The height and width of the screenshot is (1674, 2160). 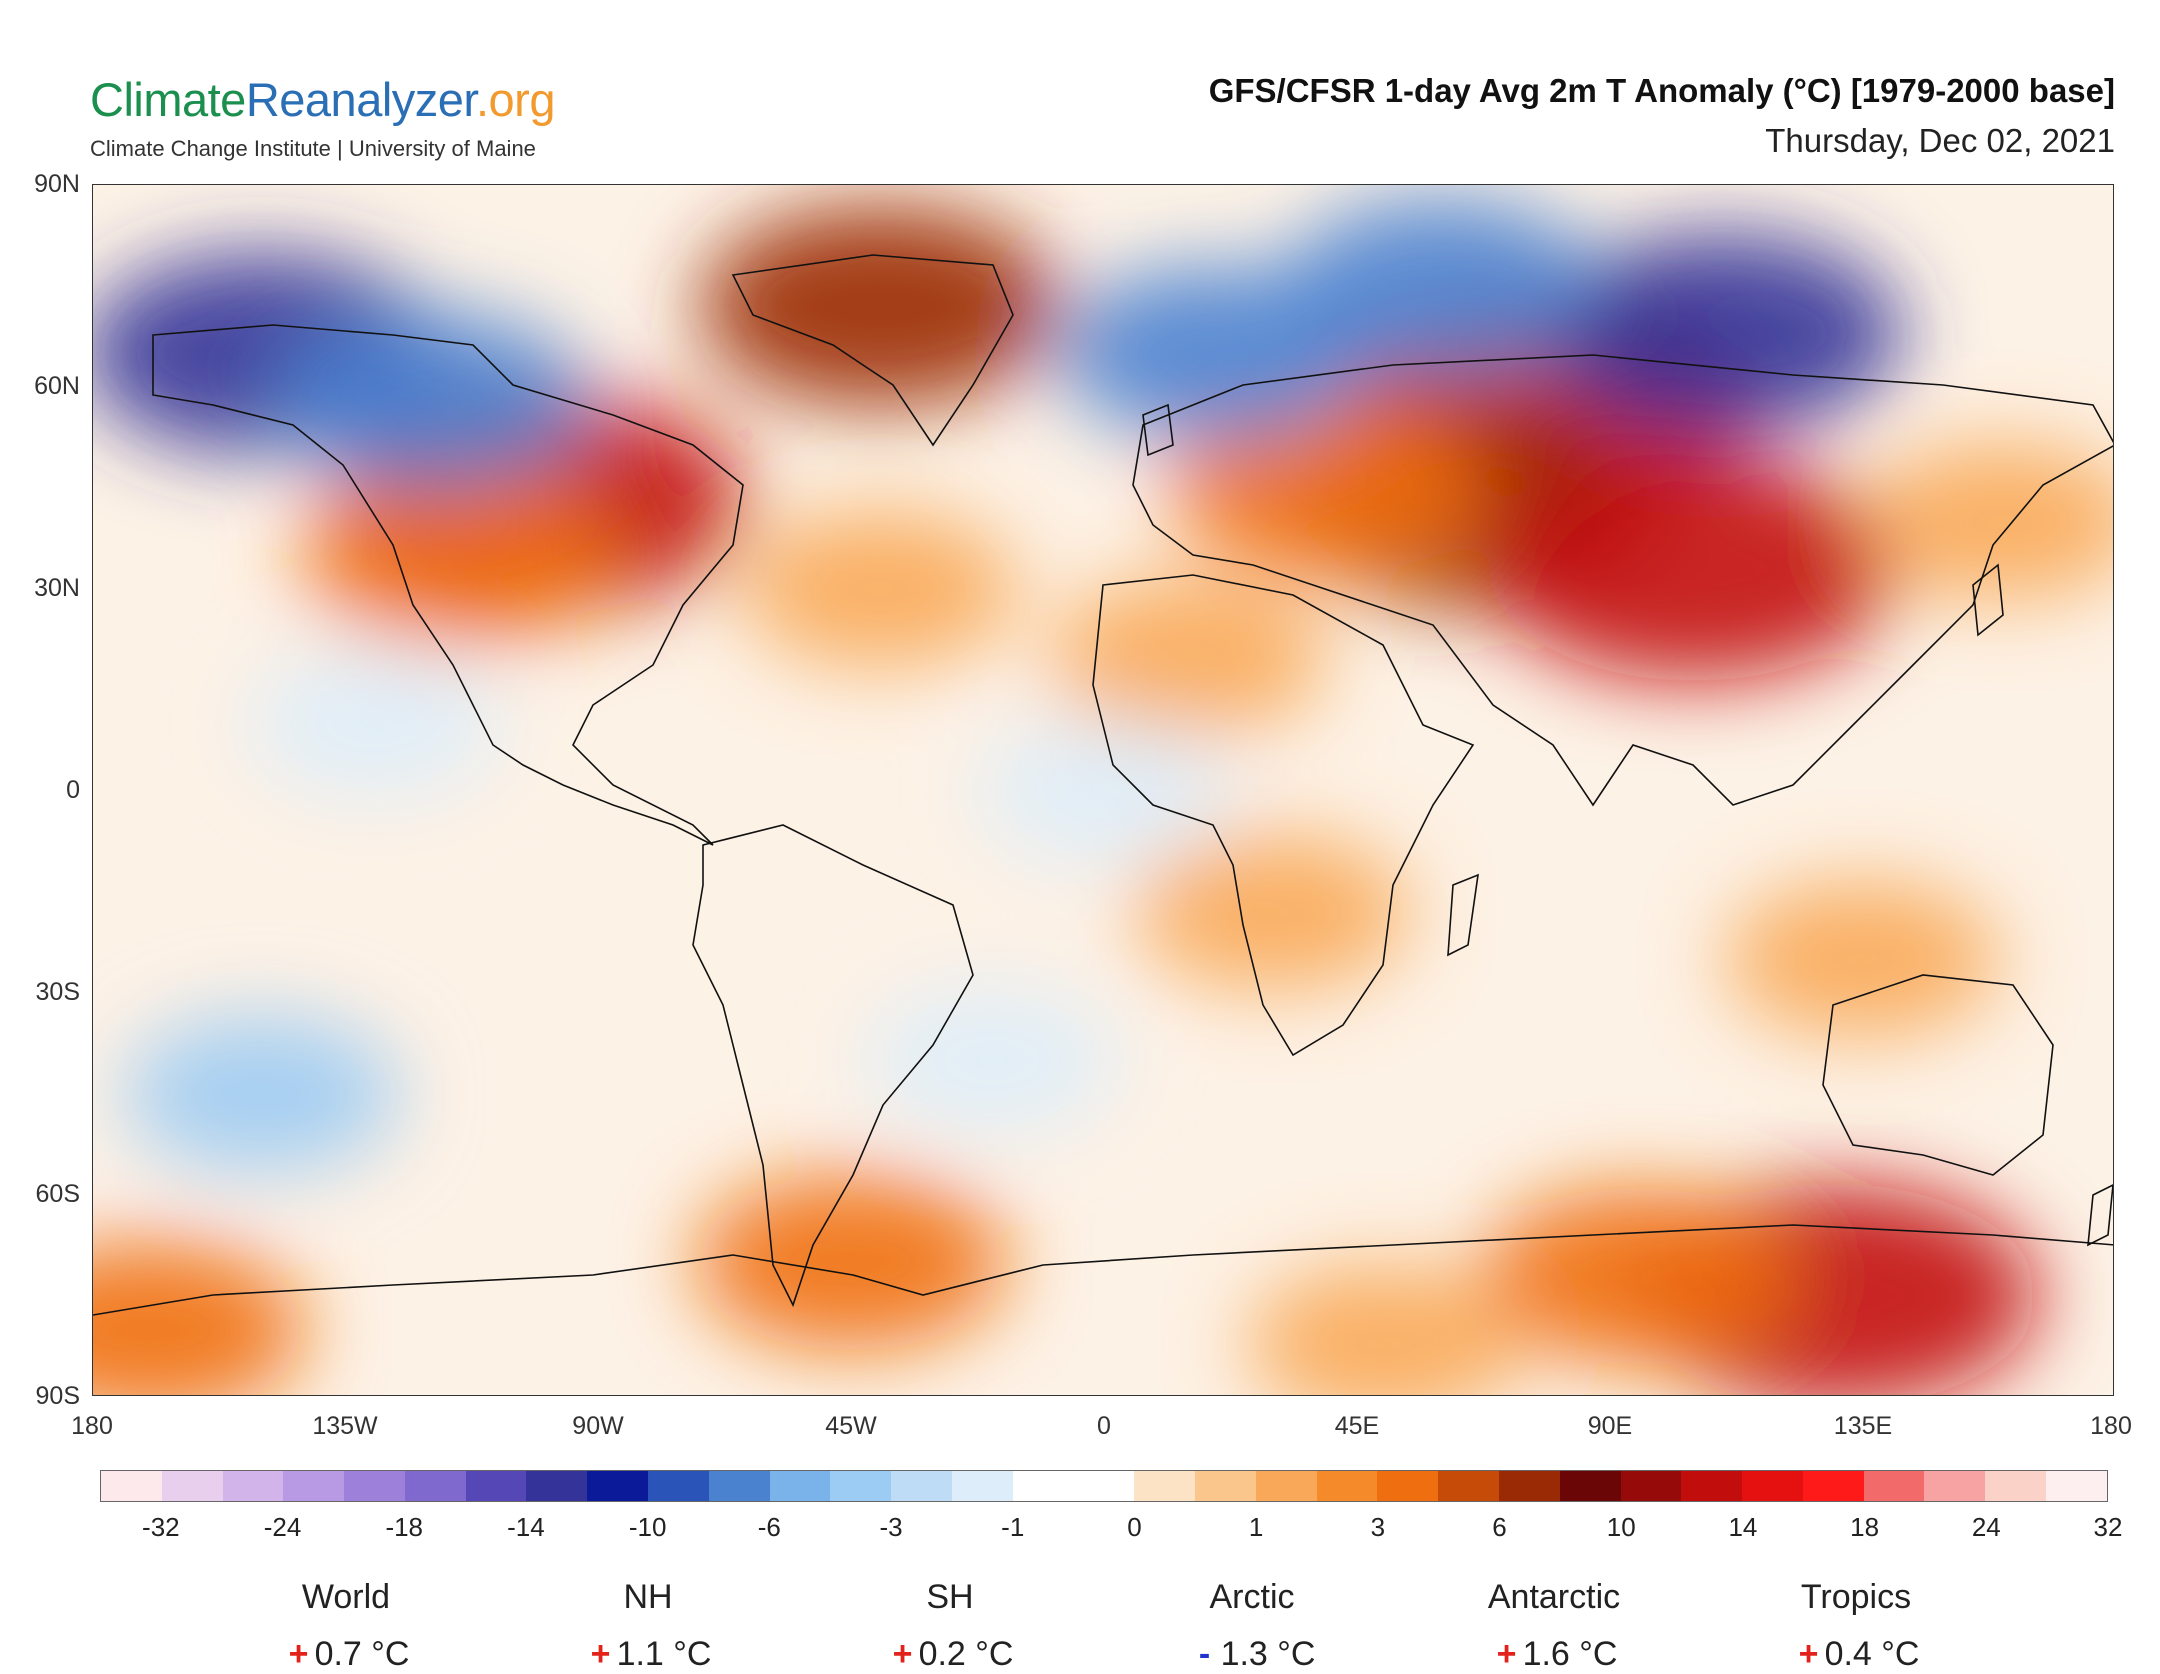 What do you see at coordinates (1268, 1654) in the screenshot?
I see `stat-number: 1.3 °C` at bounding box center [1268, 1654].